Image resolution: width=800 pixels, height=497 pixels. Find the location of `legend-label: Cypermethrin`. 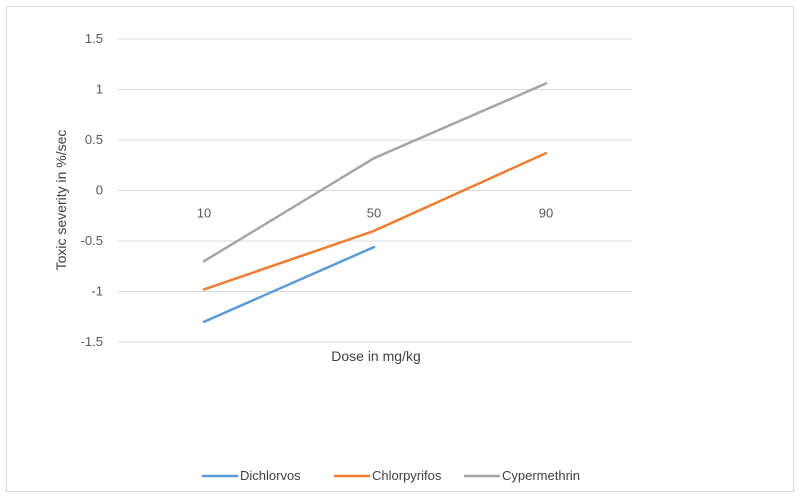

legend-label: Cypermethrin is located at coordinates (541, 475).